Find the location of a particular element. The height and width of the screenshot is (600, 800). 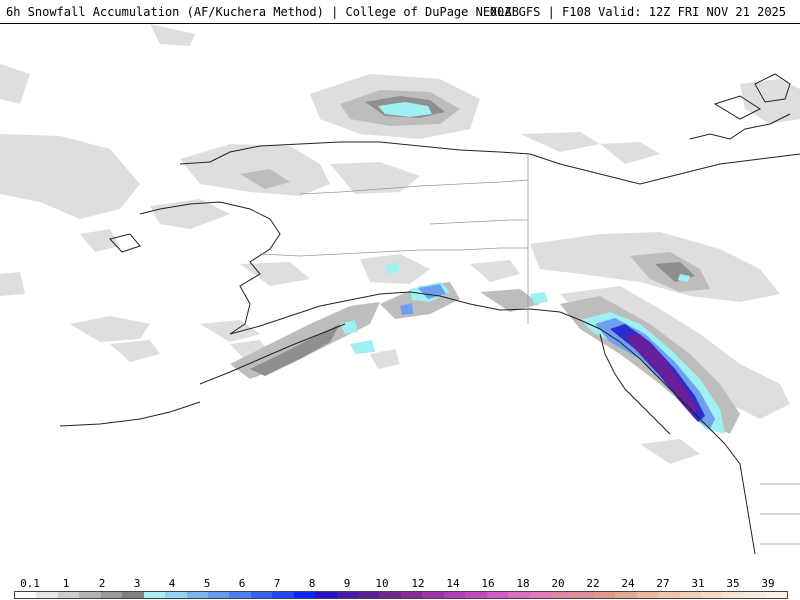

legend-tick-label: 39 is located at coordinates (768, 583).